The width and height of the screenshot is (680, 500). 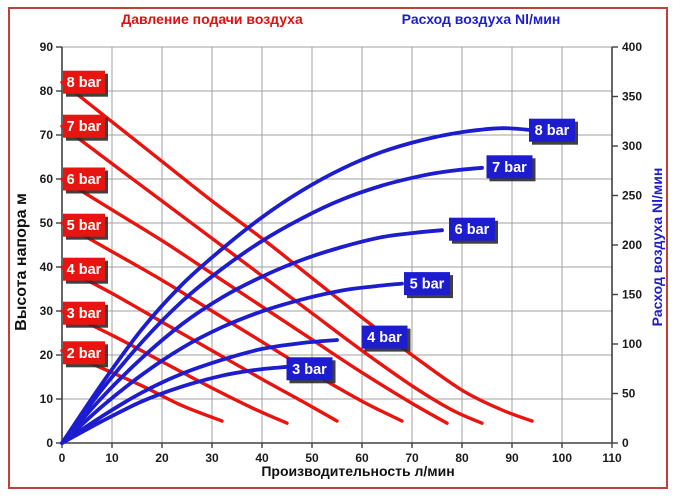 I want to click on x-tick-label: 100, so click(x=562, y=458).